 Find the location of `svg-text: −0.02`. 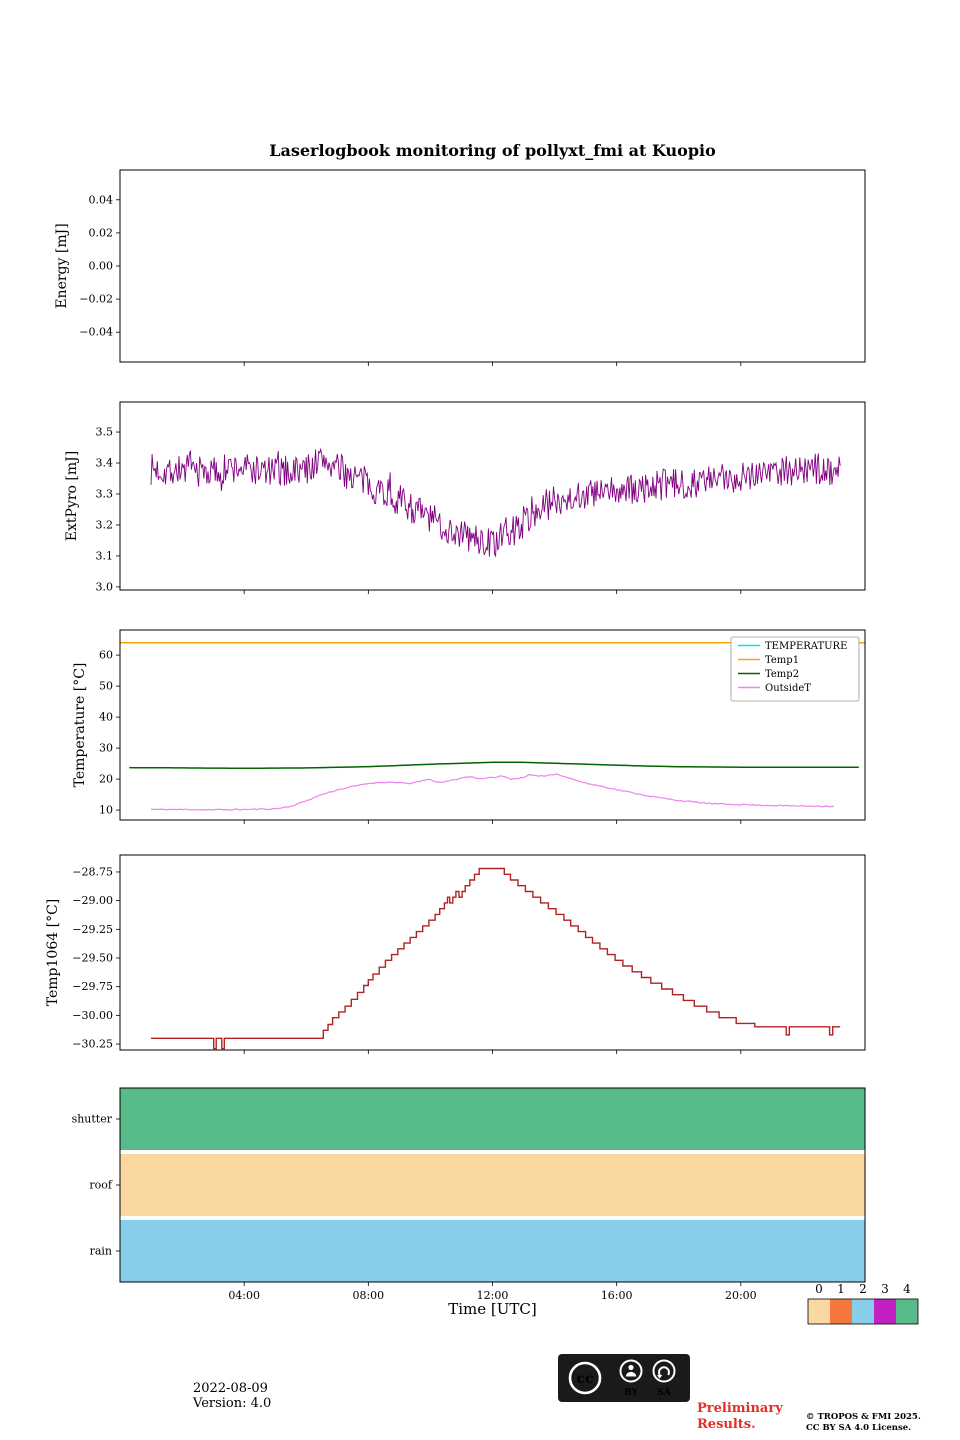

svg-text: −0.02 is located at coordinates (96, 299).